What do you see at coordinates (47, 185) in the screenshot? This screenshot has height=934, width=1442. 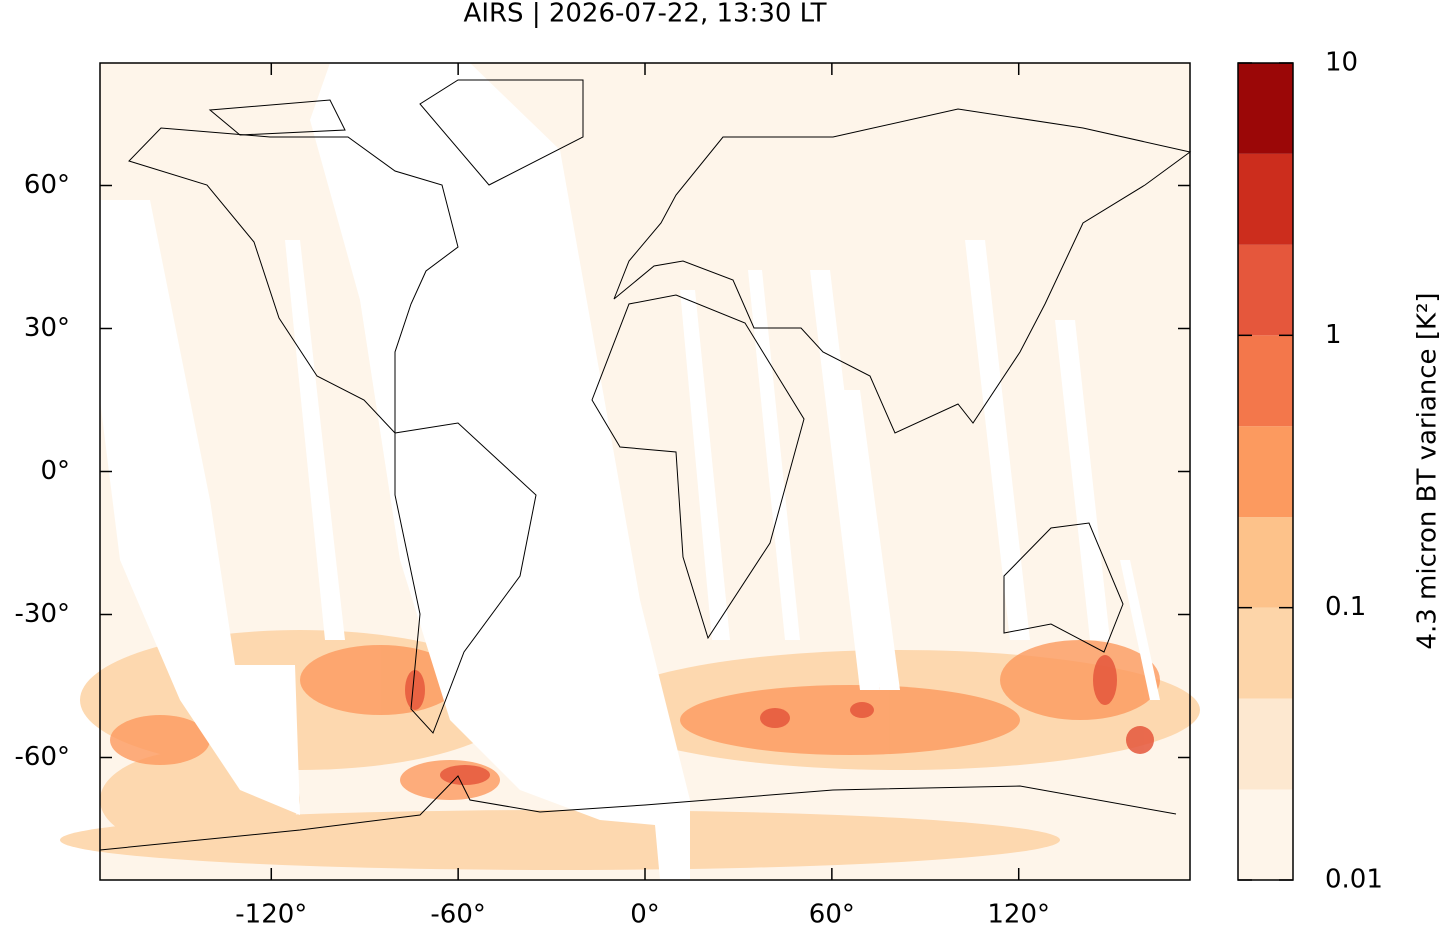 I see `y-tick-label: 60°` at bounding box center [47, 185].